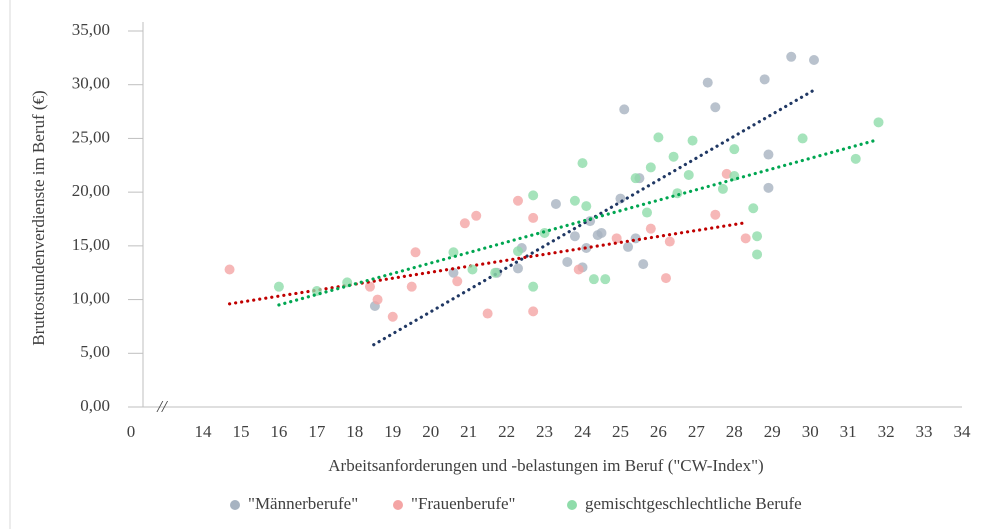 The width and height of the screenshot is (989, 529). What do you see at coordinates (204, 431) in the screenshot?
I see `x-tick-label: 14` at bounding box center [204, 431].